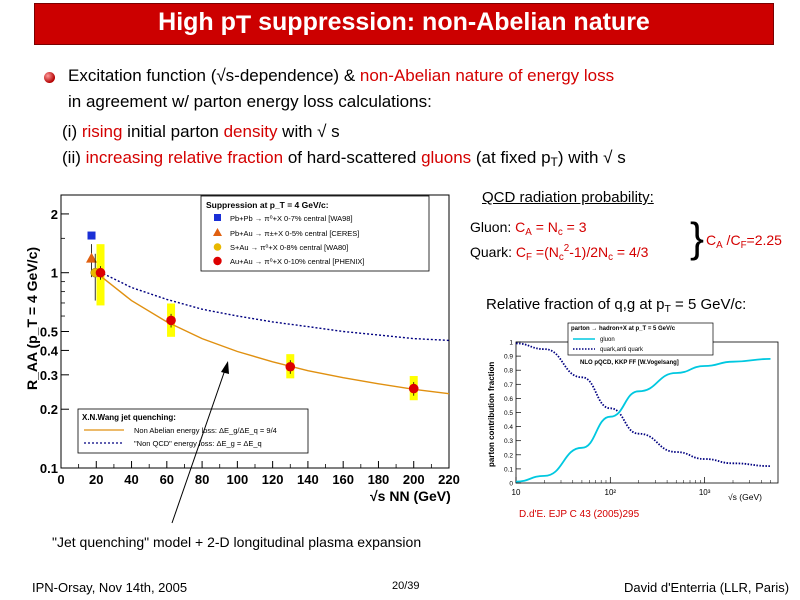 The width and height of the screenshot is (800, 600). Describe the element at coordinates (343, 479) in the screenshot. I see `raa-x-tick-label: 160` at that location.